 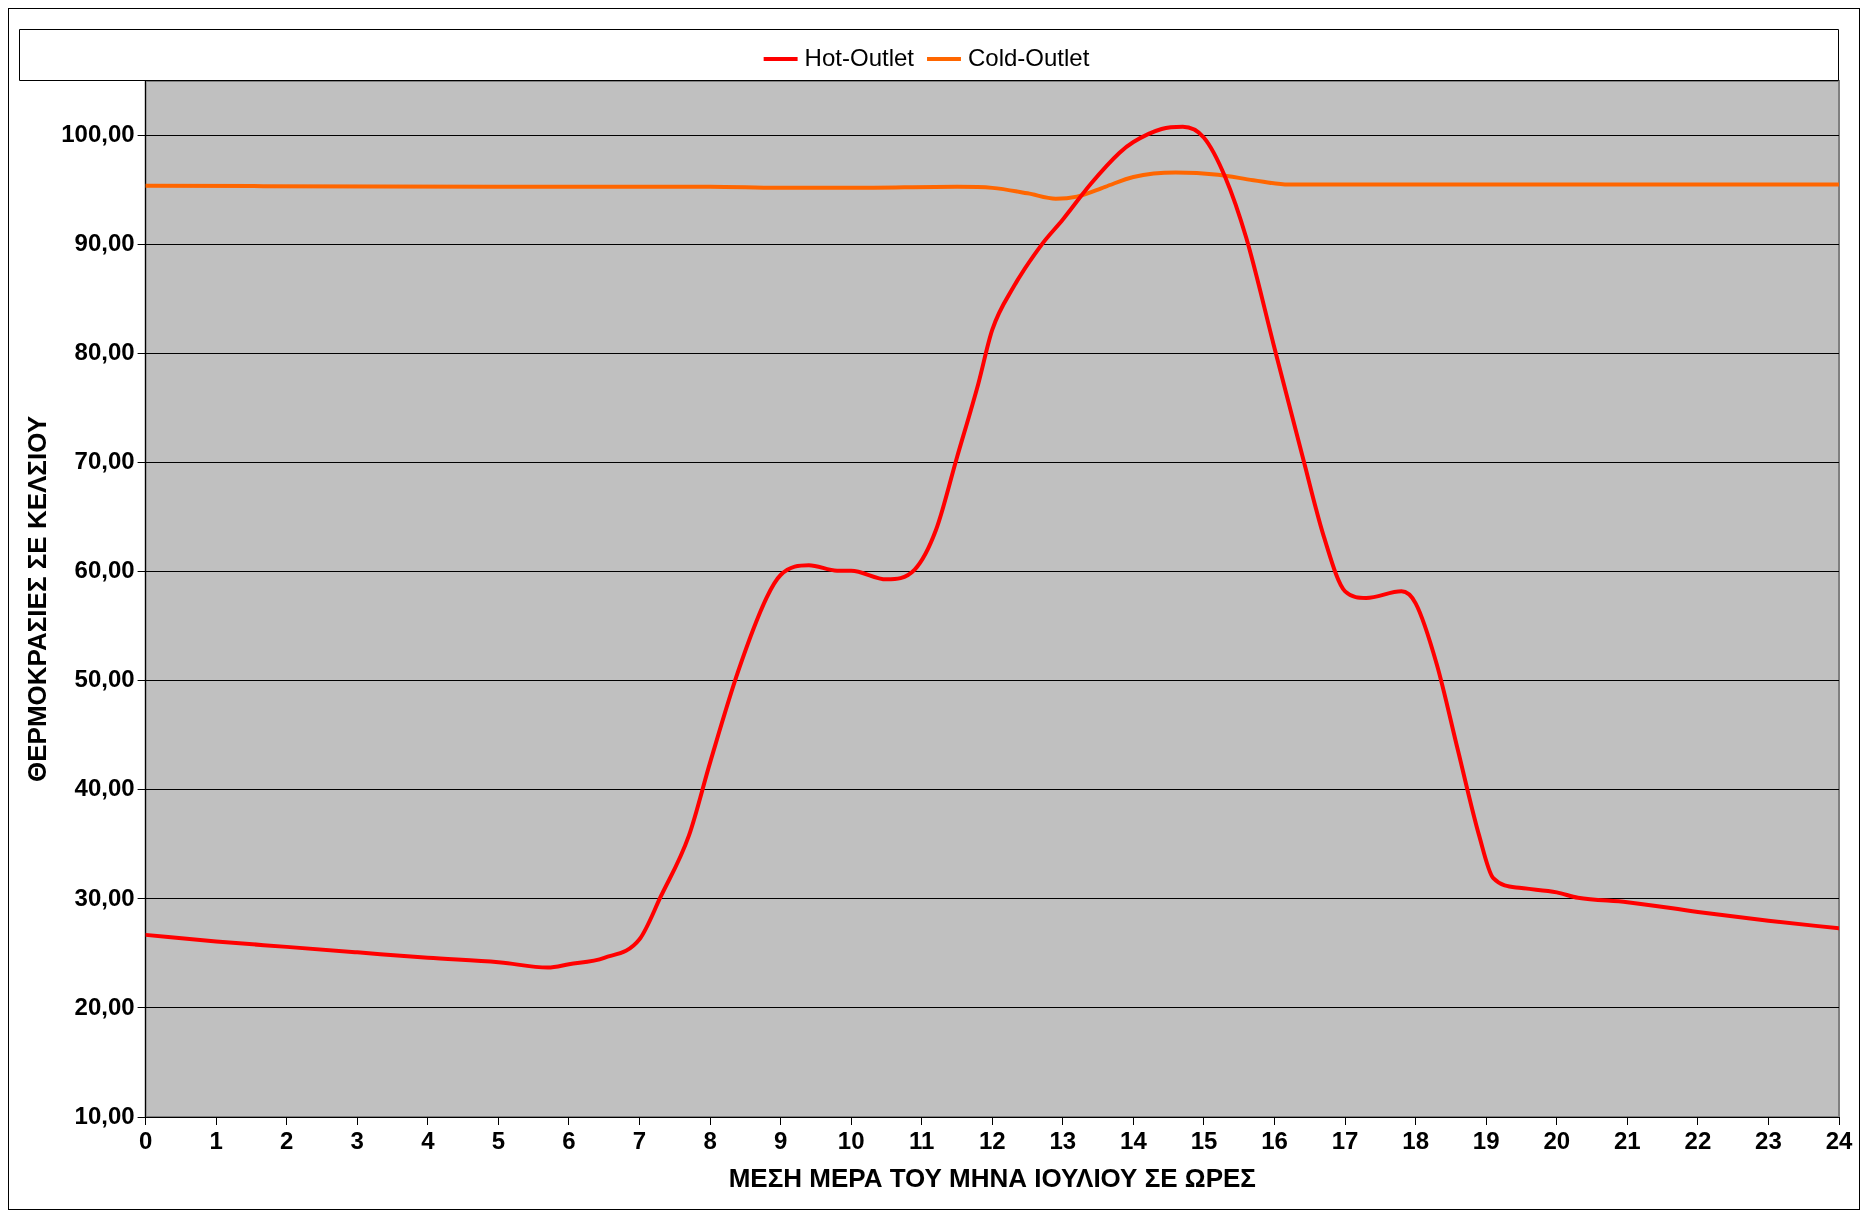 I want to click on y-tick-label: 30,00, so click(x=104, y=897).